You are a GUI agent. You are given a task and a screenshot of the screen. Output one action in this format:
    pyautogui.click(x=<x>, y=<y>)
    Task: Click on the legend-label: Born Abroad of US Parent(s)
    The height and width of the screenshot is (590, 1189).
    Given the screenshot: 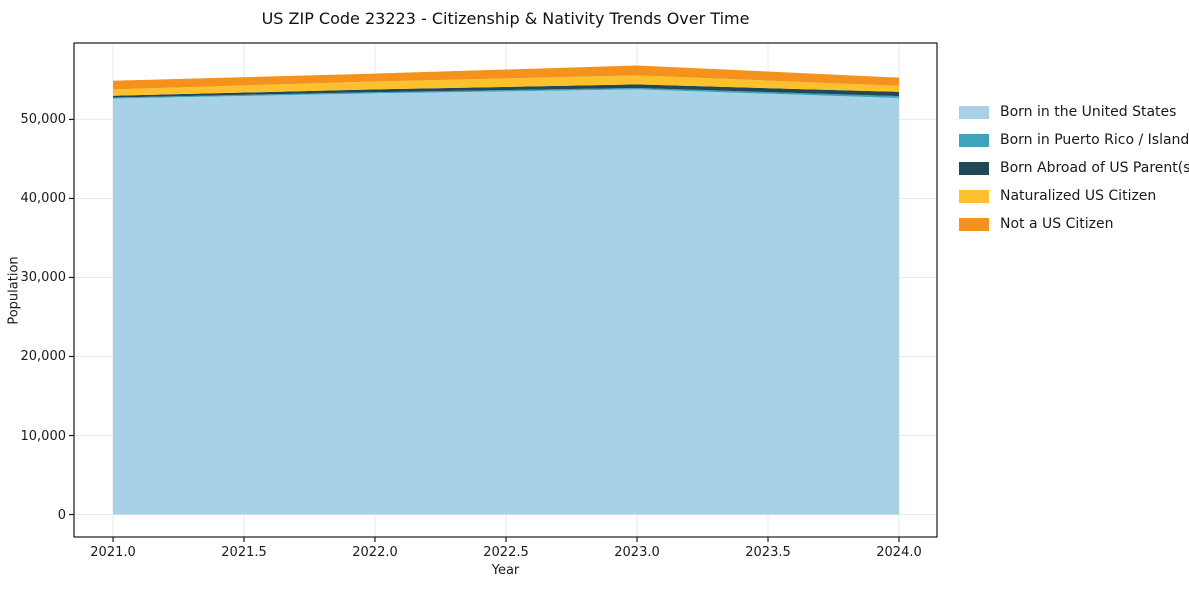 What is the action you would take?
    pyautogui.click(x=1094, y=168)
    